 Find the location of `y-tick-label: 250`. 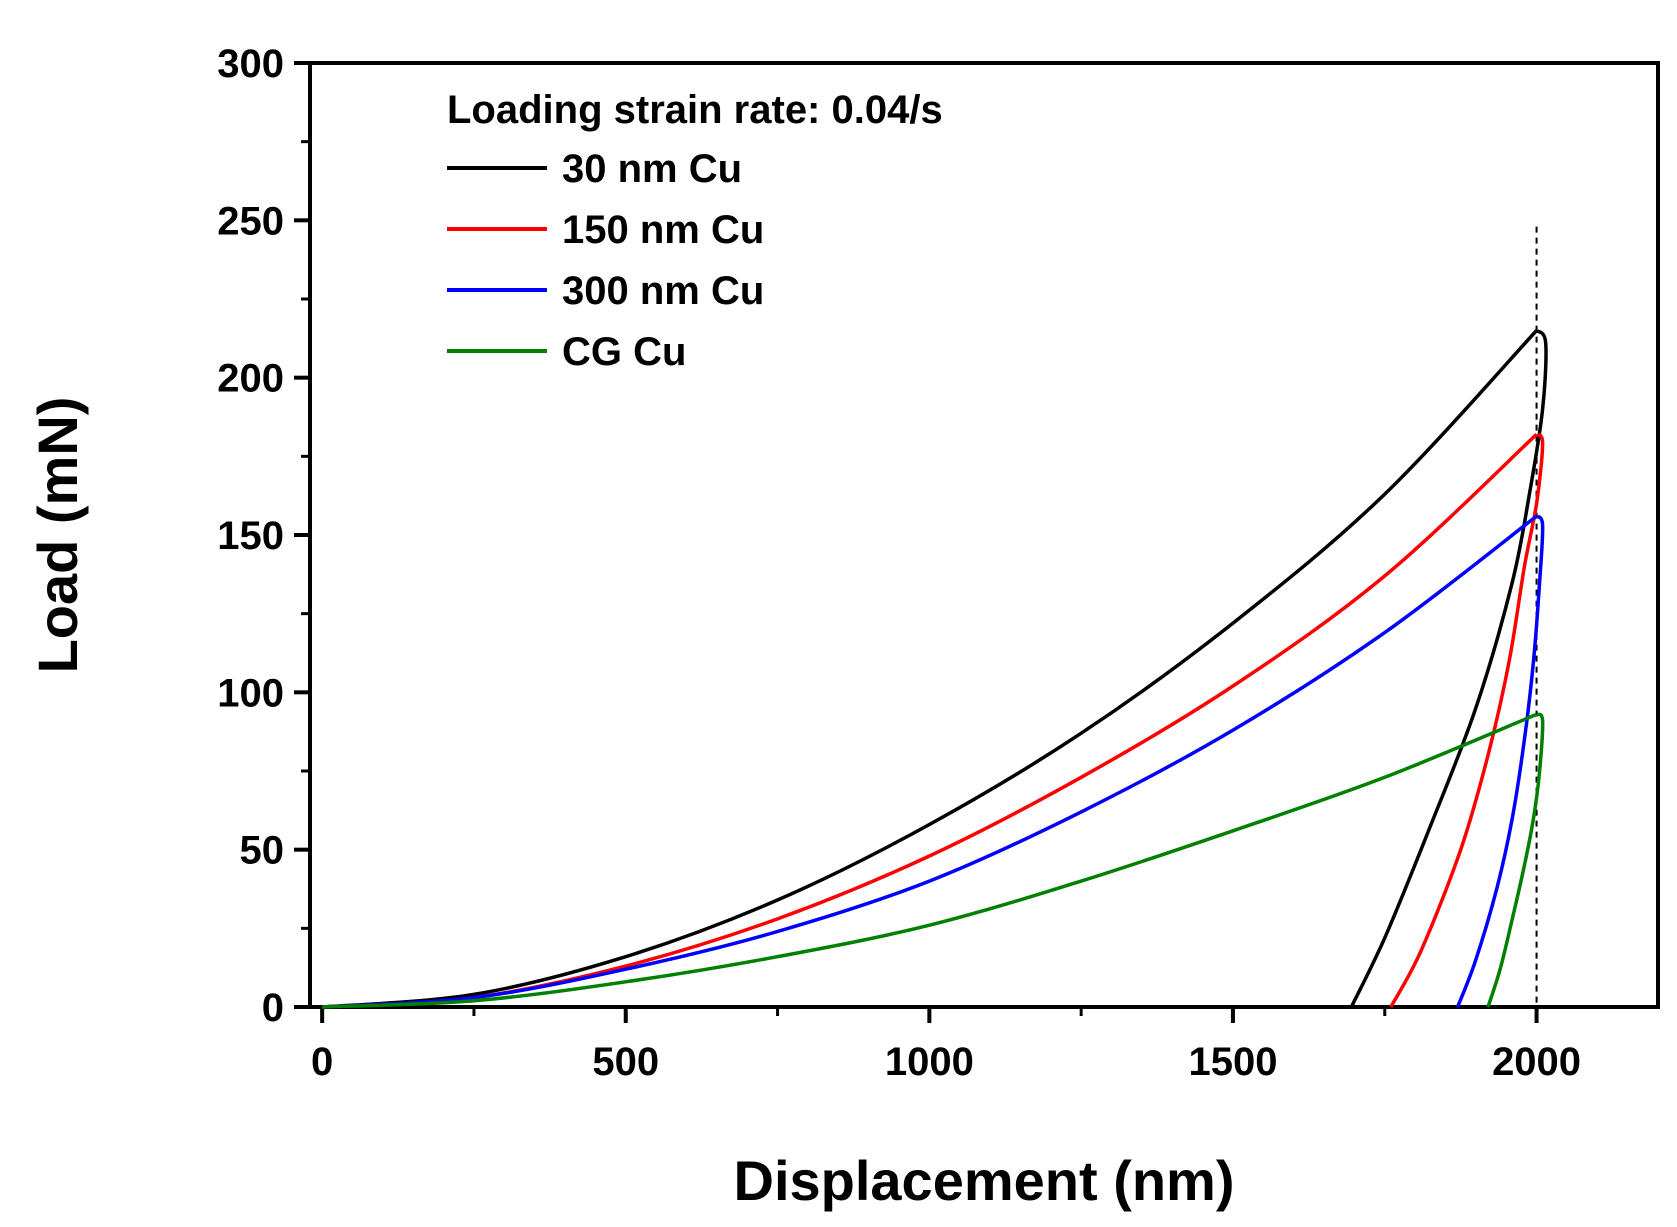

y-tick-label: 250 is located at coordinates (250, 221).